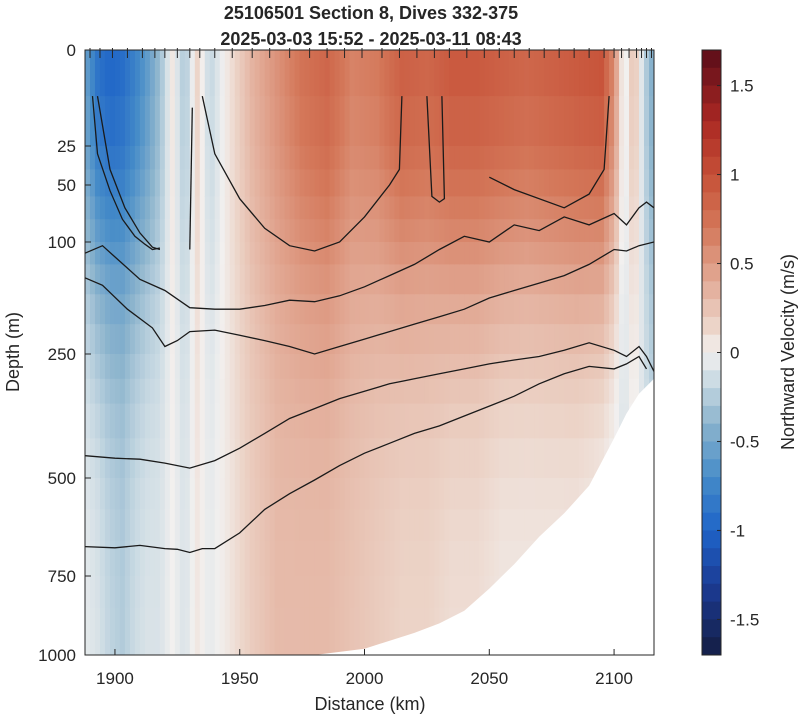 The image size is (800, 723). I want to click on dive-markers, so click(371, 53).